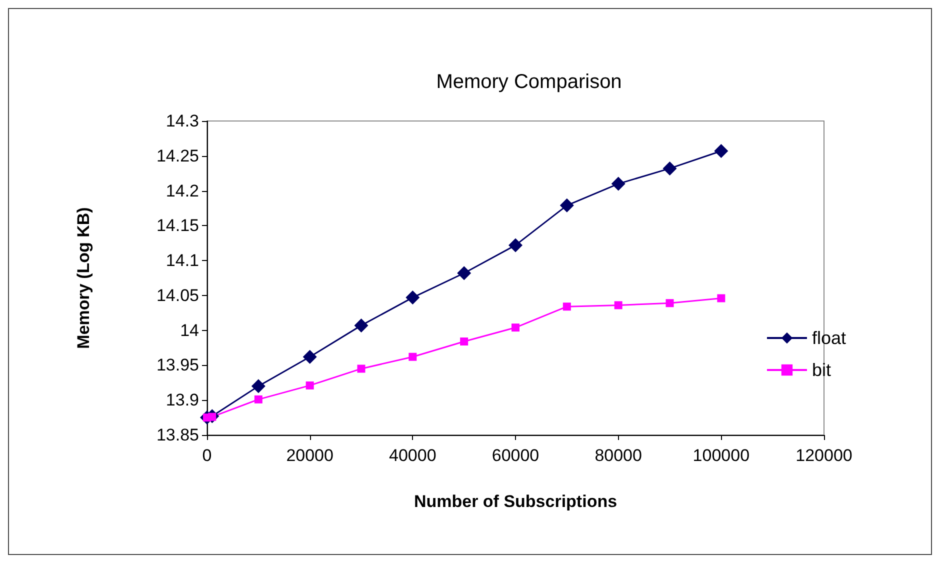 This screenshot has height=563, width=940. What do you see at coordinates (721, 455) in the screenshot?
I see `x-tick-label: 100000` at bounding box center [721, 455].